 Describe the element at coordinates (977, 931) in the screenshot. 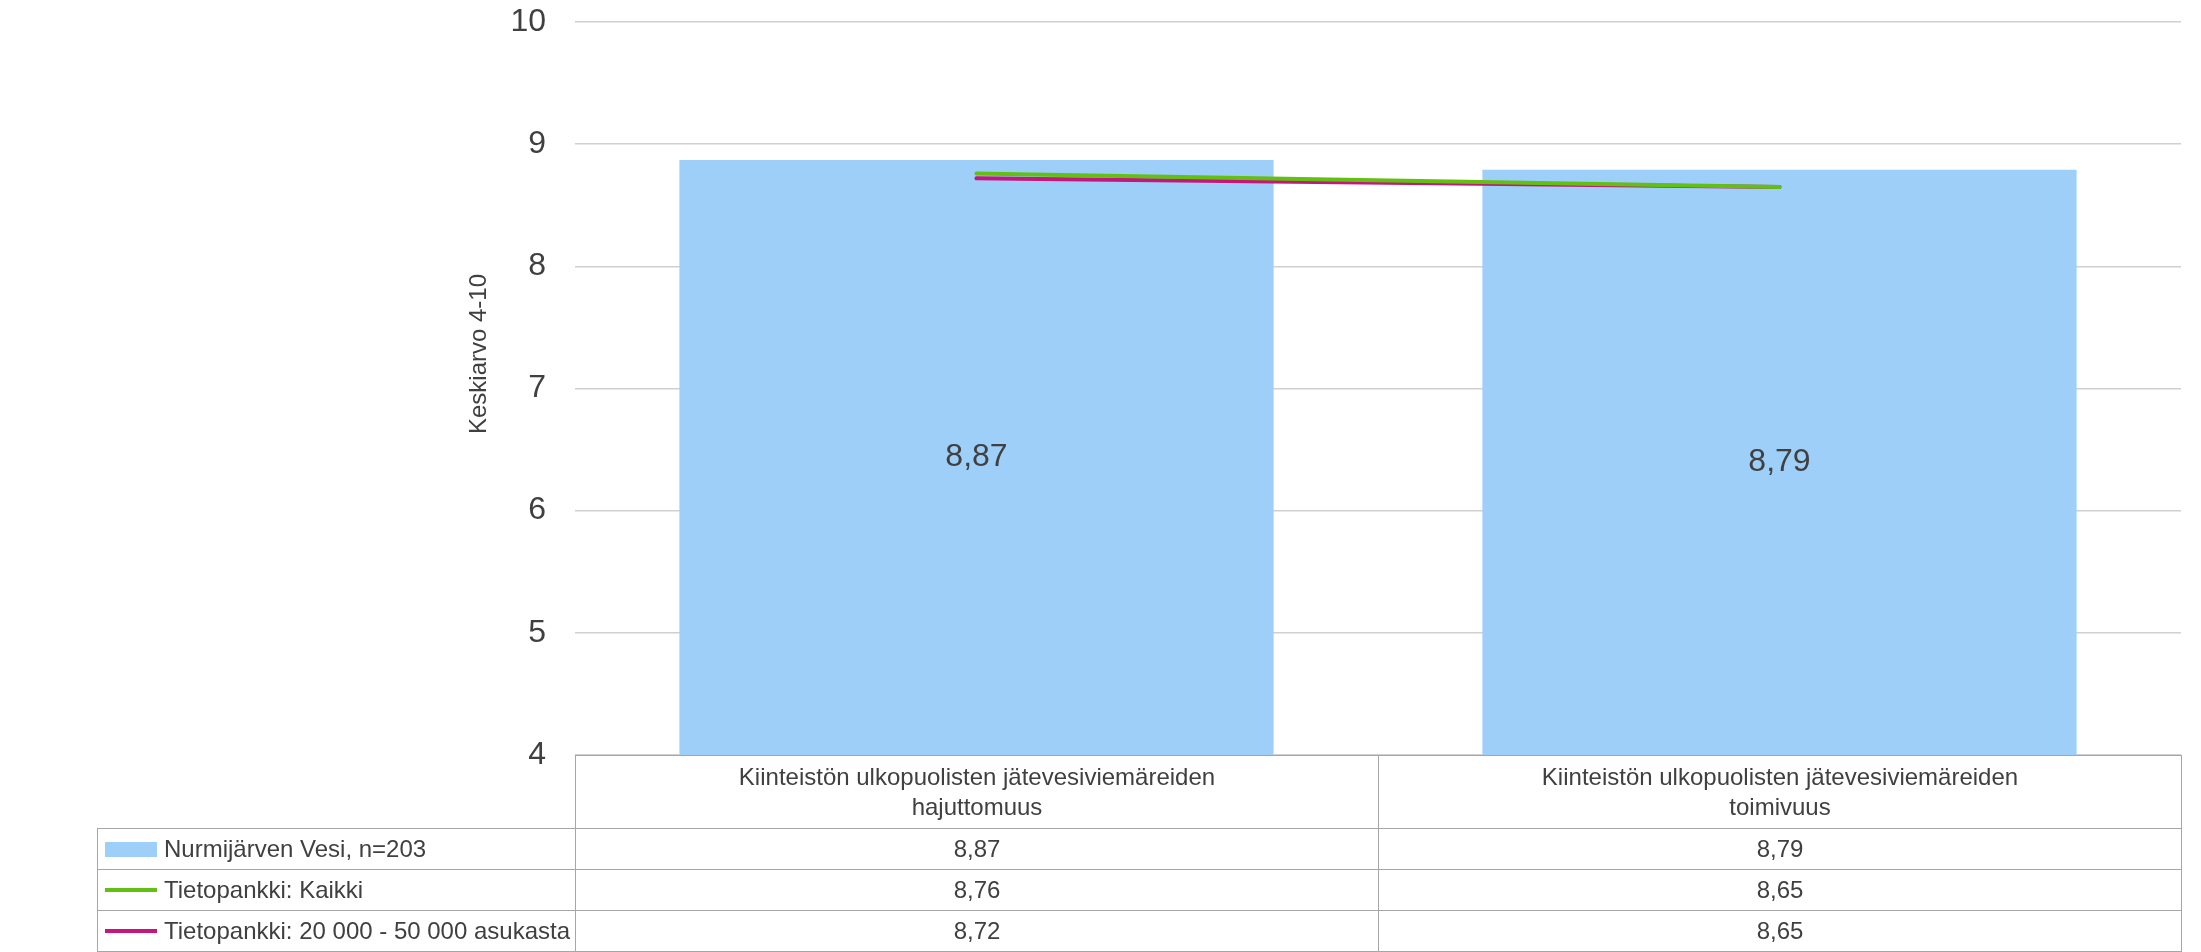

I see `data-label: 8,72` at that location.